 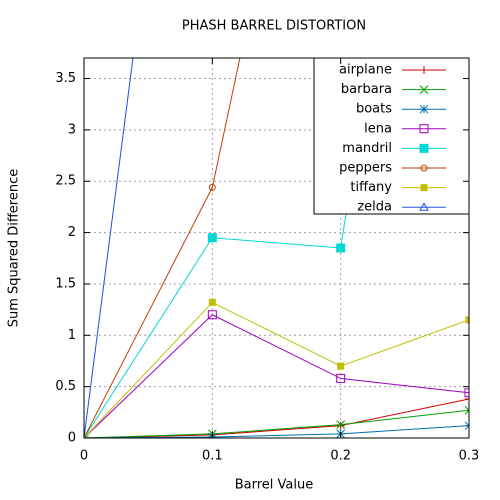 I want to click on legend-label: zelda, so click(x=374, y=207).